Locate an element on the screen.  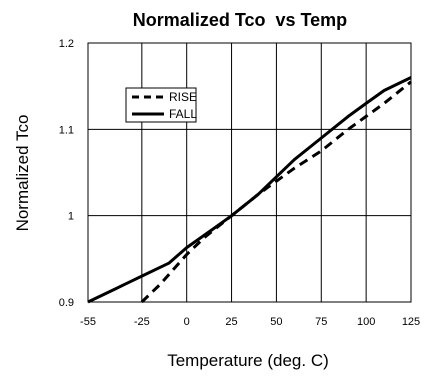
y-tick-label: 1.1 is located at coordinates (66, 130).